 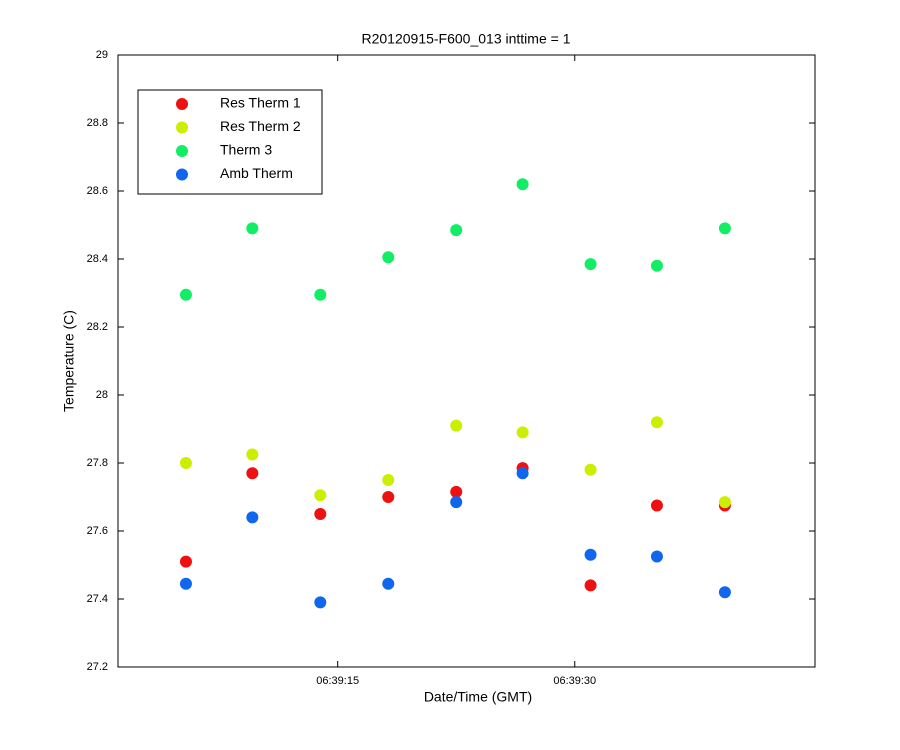 I want to click on x-tick-label: 06:39:15, so click(x=337, y=681).